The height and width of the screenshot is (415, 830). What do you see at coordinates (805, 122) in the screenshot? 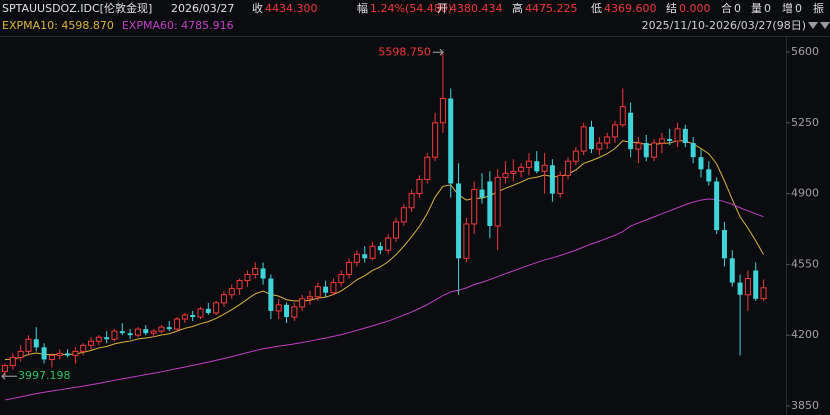
I see `y-tick-label: 5250` at bounding box center [805, 122].